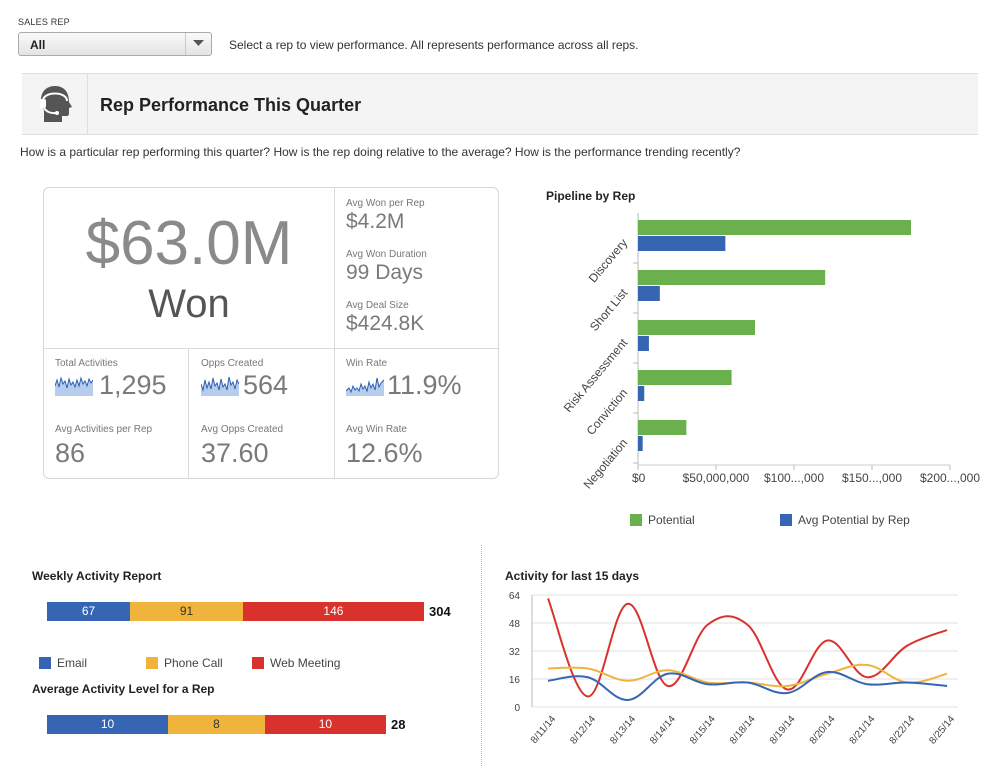 This screenshot has height=766, width=1000. I want to click on legend-label-potential: Potential, so click(671, 520).